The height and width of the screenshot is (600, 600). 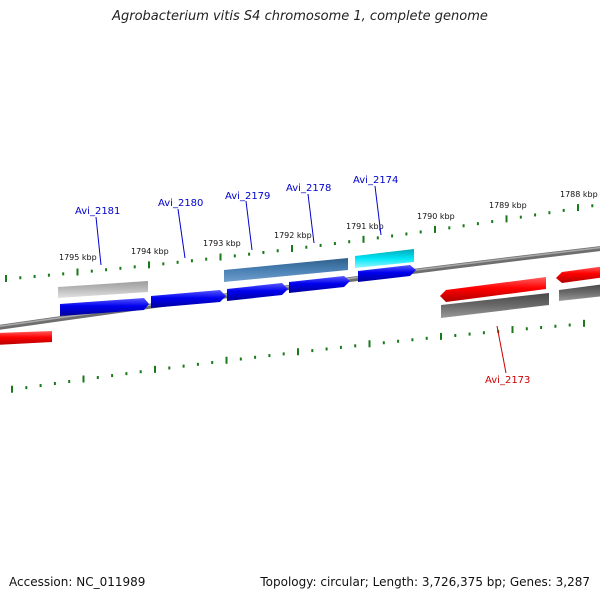 What do you see at coordinates (299, 243) in the screenshot?
I see `outer-scale-ring` at bounding box center [299, 243].